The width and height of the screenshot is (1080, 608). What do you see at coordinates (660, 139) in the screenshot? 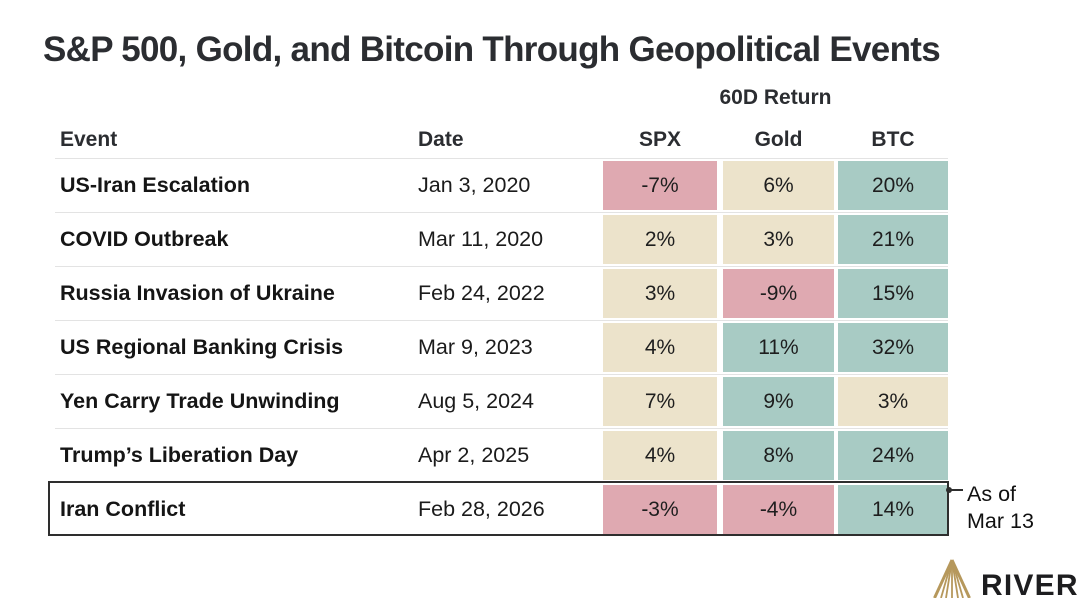
I see `column-header-spx: SPX` at bounding box center [660, 139].